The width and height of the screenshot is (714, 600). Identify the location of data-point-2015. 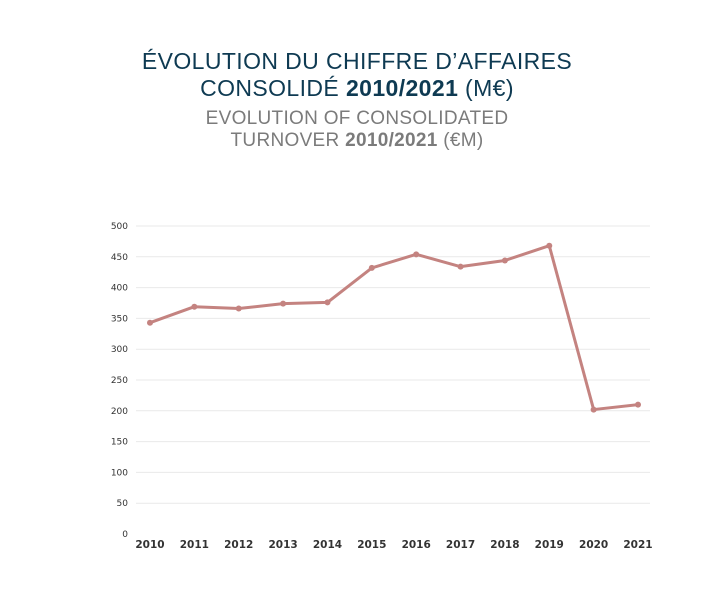
(371, 267).